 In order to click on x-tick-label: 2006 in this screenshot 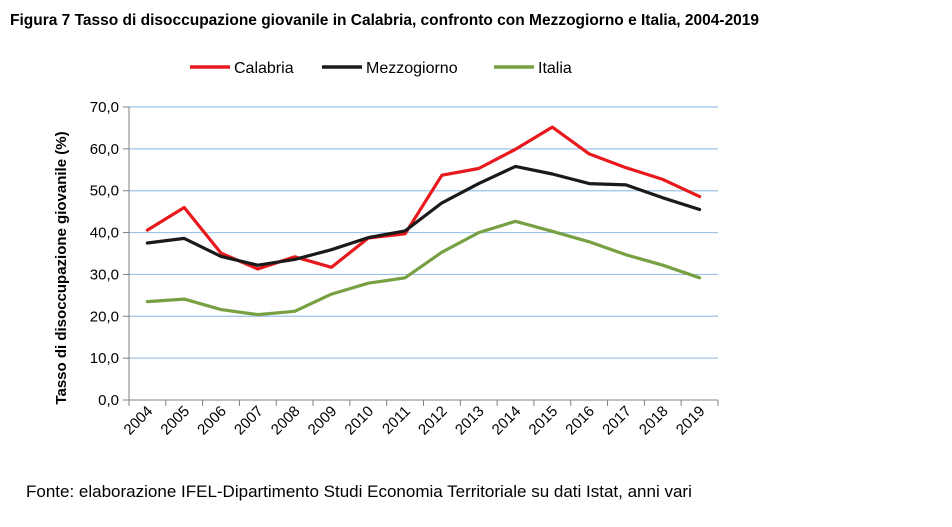, I will do `click(212, 421)`.